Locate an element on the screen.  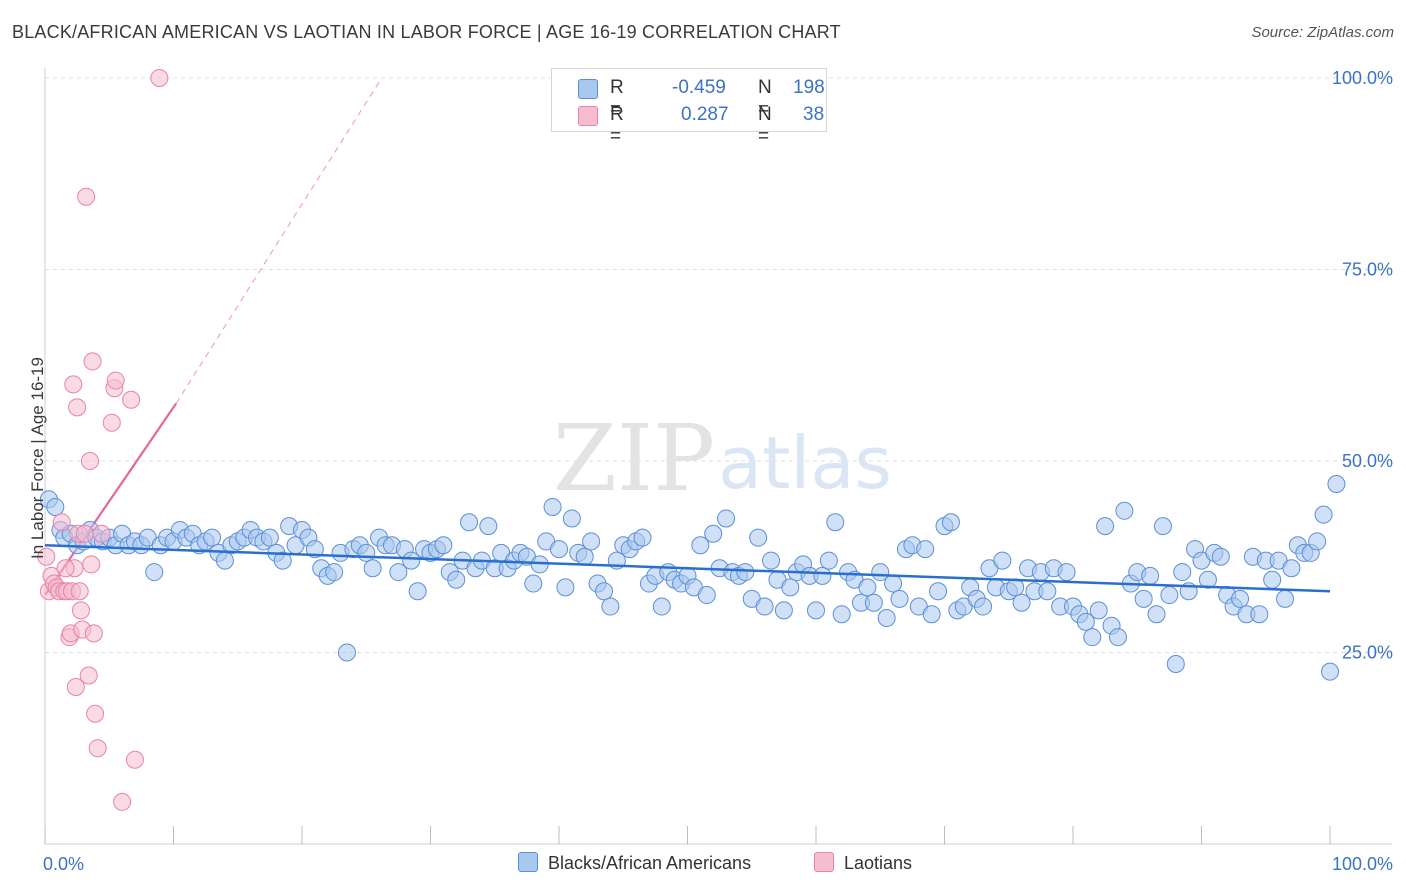
legend-swatch-laotians is located at coordinates (588, 116).